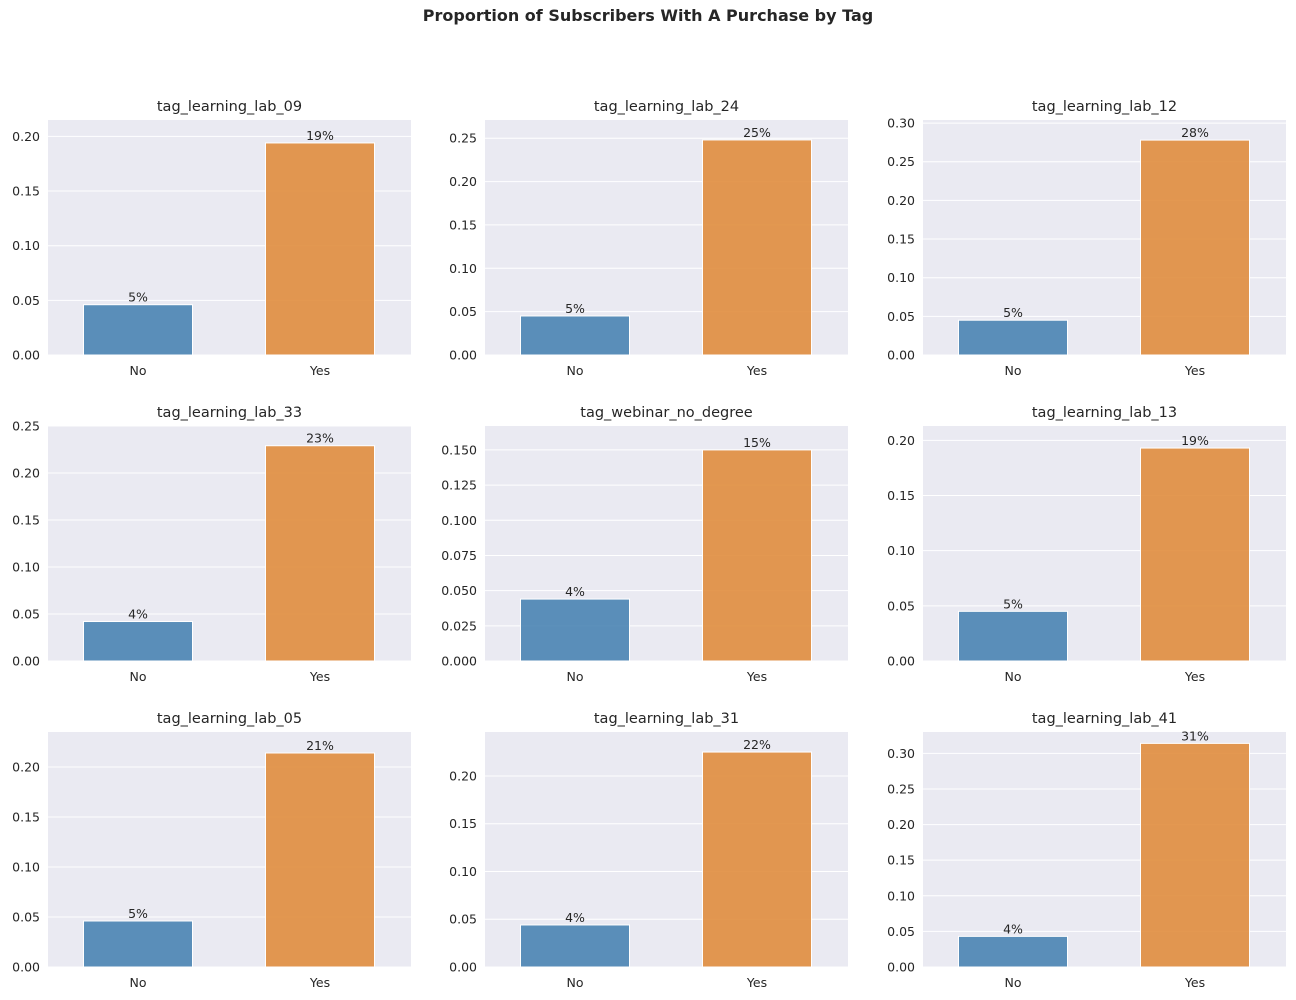 The height and width of the screenshot is (1000, 1296). What do you see at coordinates (459, 625) in the screenshot?
I see `y-tick-label: 0.025` at bounding box center [459, 625].